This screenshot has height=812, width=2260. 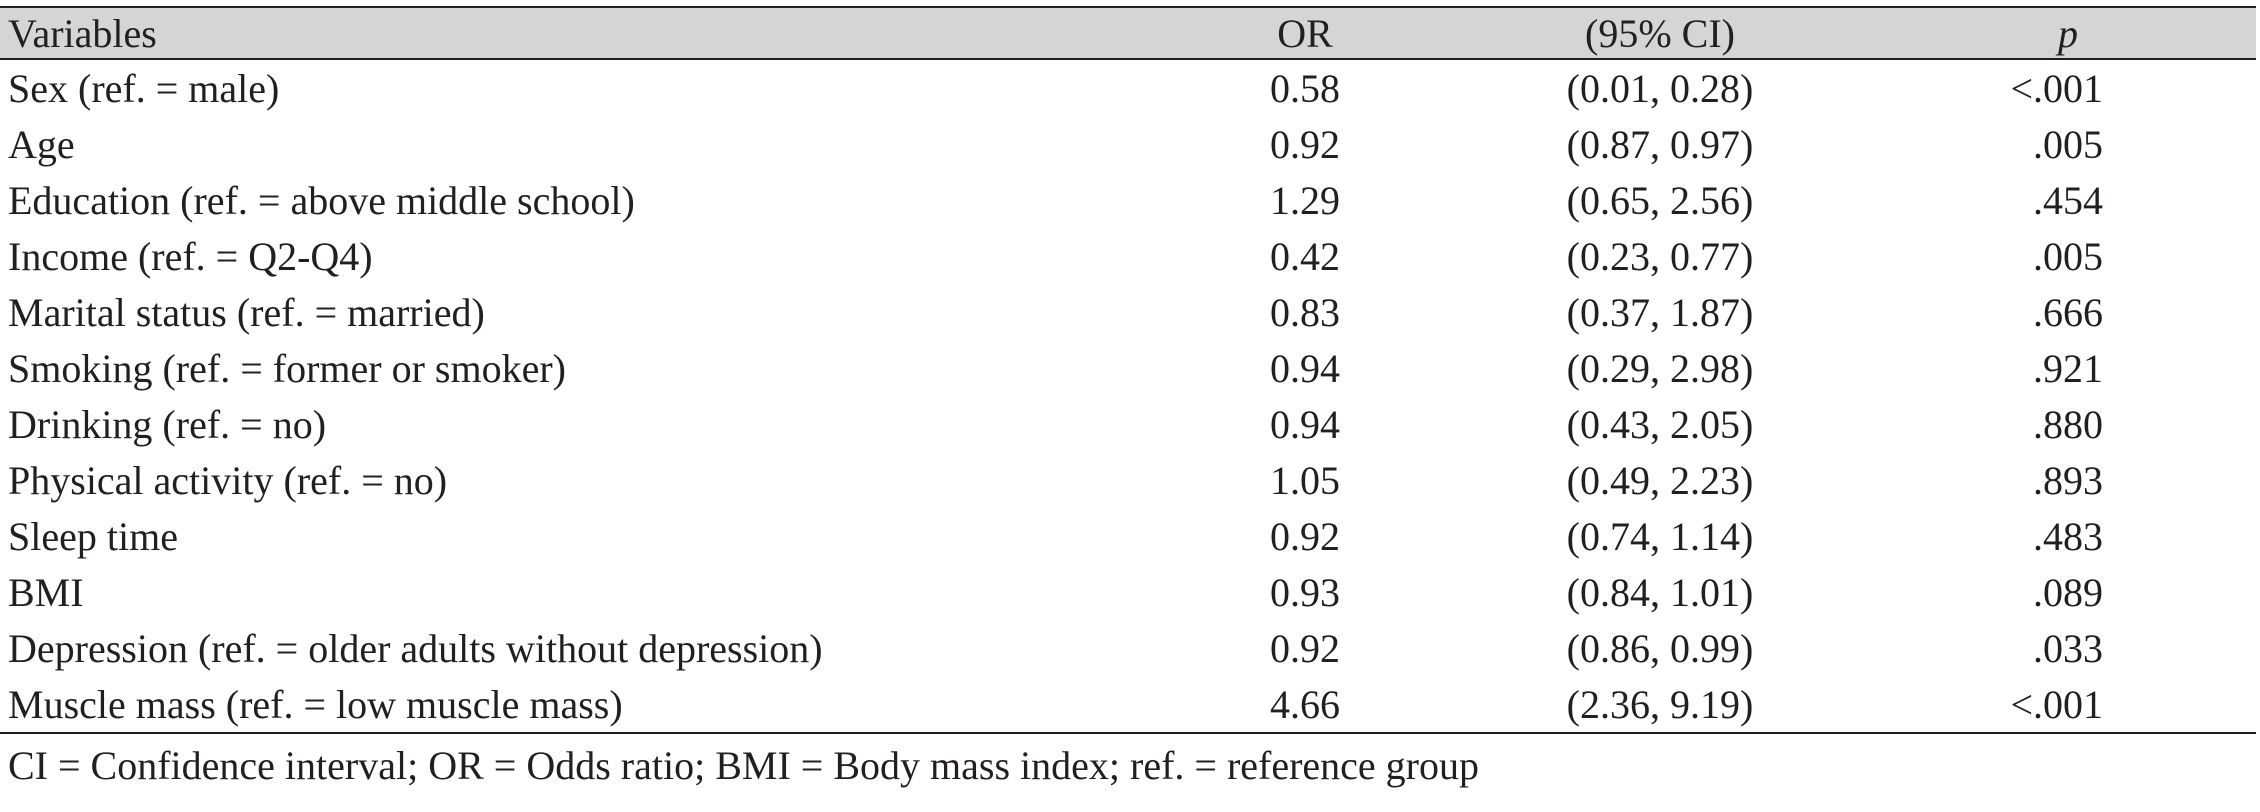 I want to click on table-row: BMI 0.93 (0.84, 1.01) .089, so click(x=1128, y=592).